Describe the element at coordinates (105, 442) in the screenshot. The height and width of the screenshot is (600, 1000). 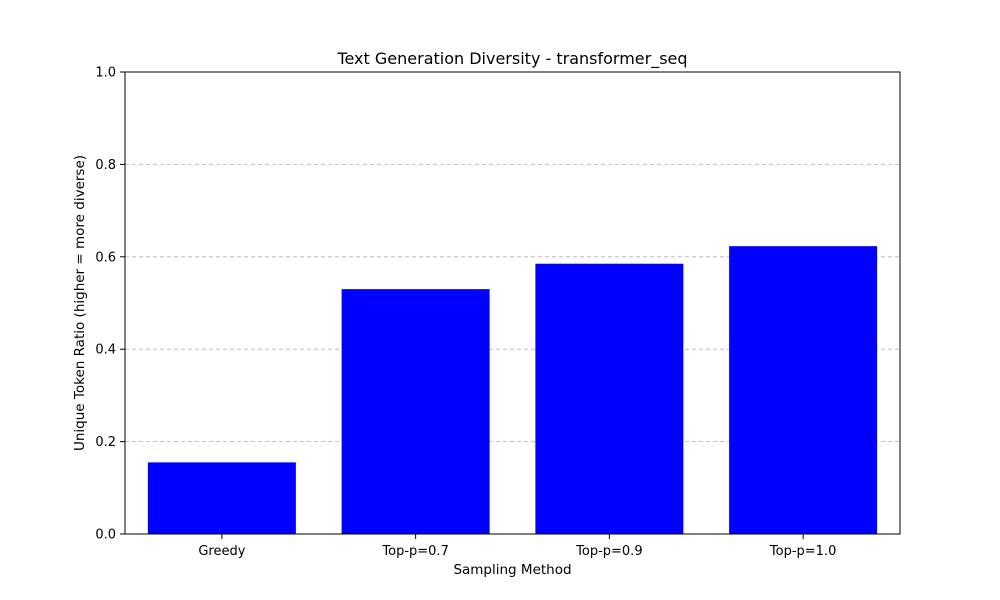
I see `y-tick-label: 0.2` at that location.